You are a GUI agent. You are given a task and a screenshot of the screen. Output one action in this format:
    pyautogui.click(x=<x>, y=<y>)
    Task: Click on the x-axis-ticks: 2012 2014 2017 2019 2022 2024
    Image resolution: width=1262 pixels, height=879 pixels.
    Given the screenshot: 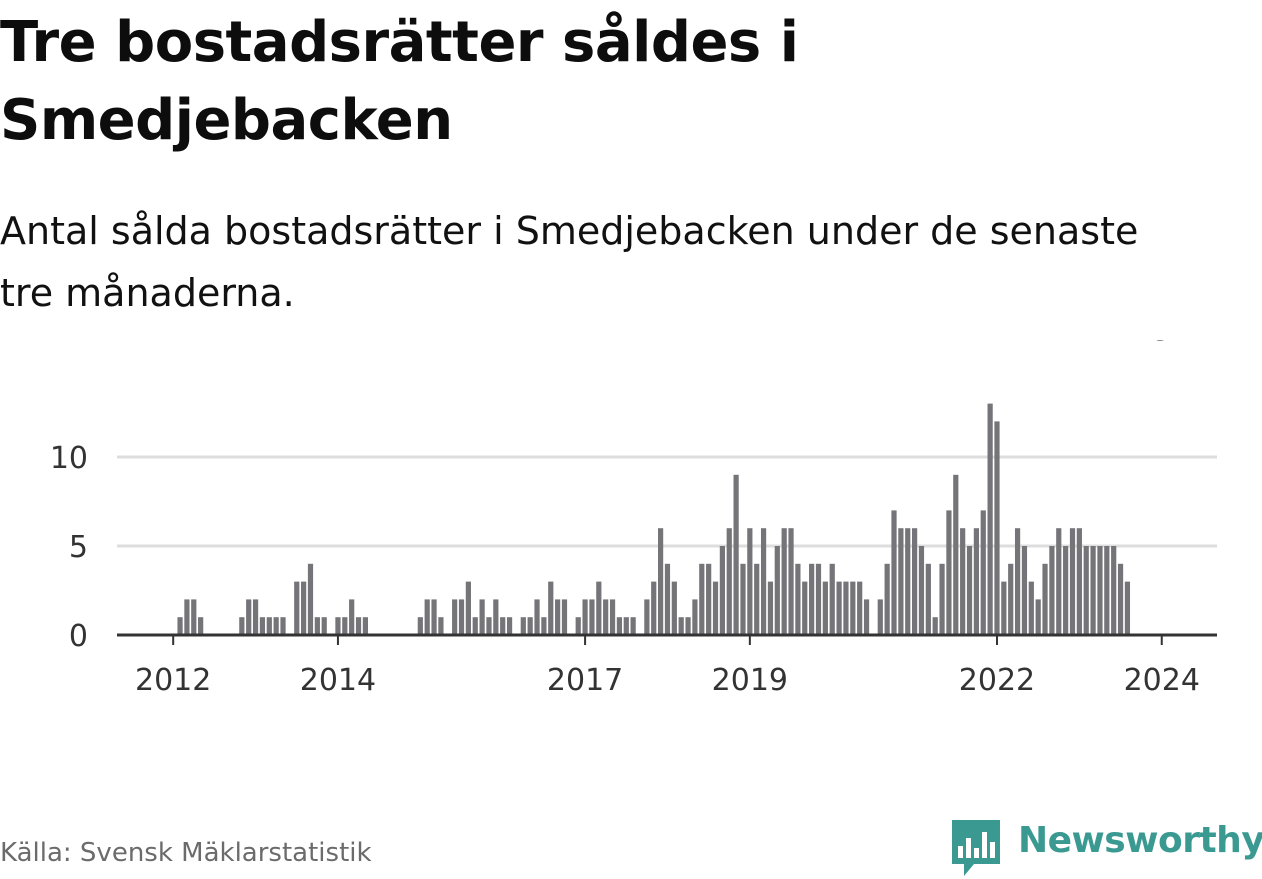 What is the action you would take?
    pyautogui.click(x=667, y=666)
    